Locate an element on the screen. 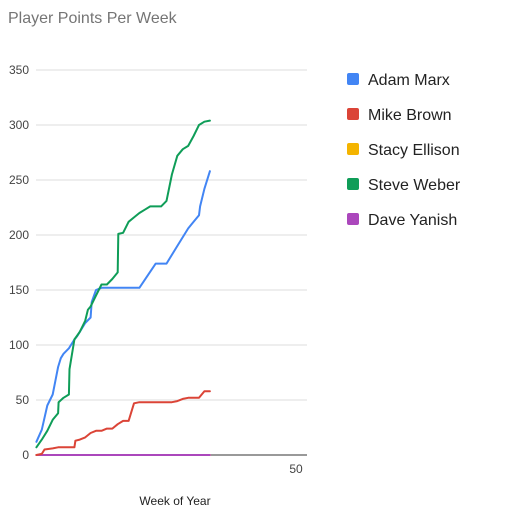 This screenshot has height=517, width=519. y-tick-label: 250 is located at coordinates (19, 180).